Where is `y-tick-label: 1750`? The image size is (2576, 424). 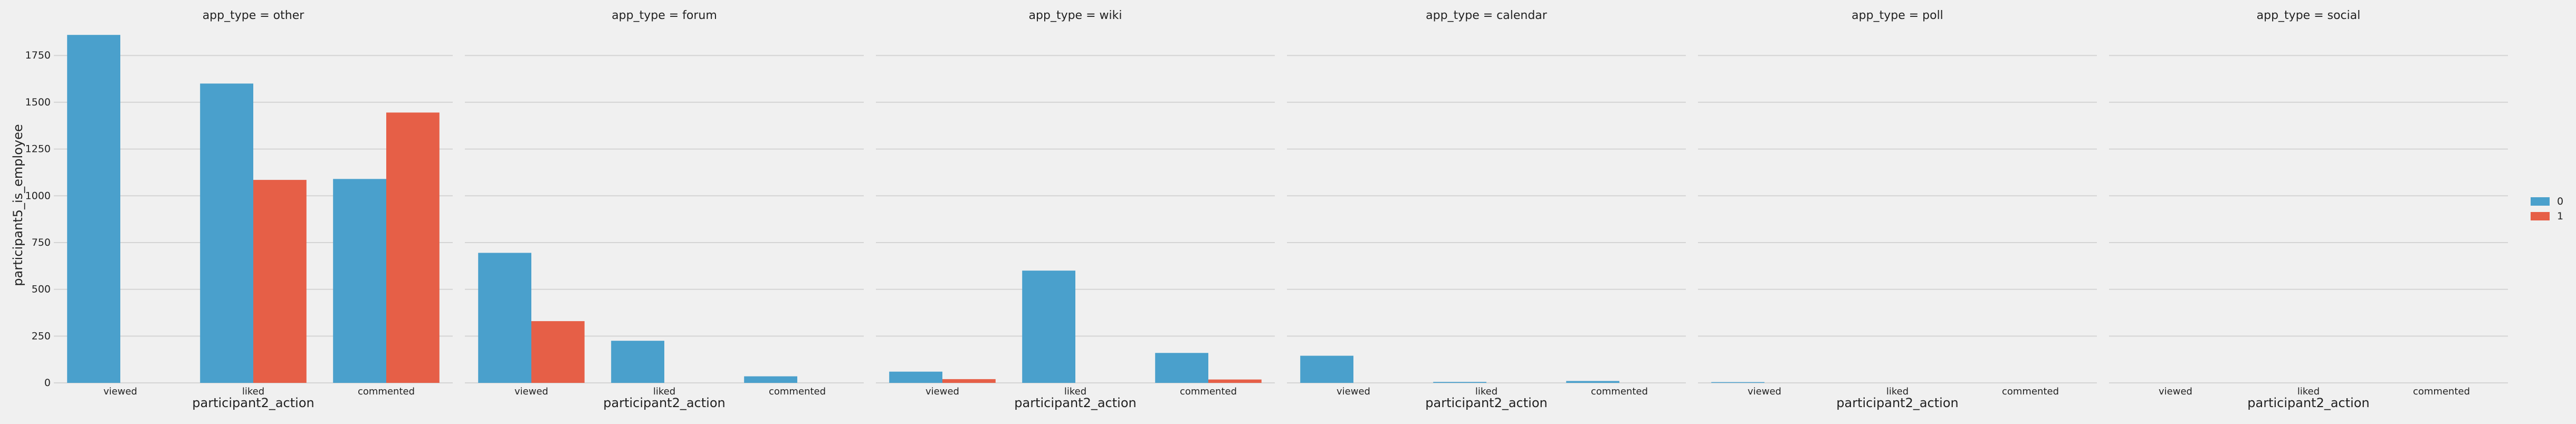
y-tick-label: 1750 is located at coordinates (38, 55).